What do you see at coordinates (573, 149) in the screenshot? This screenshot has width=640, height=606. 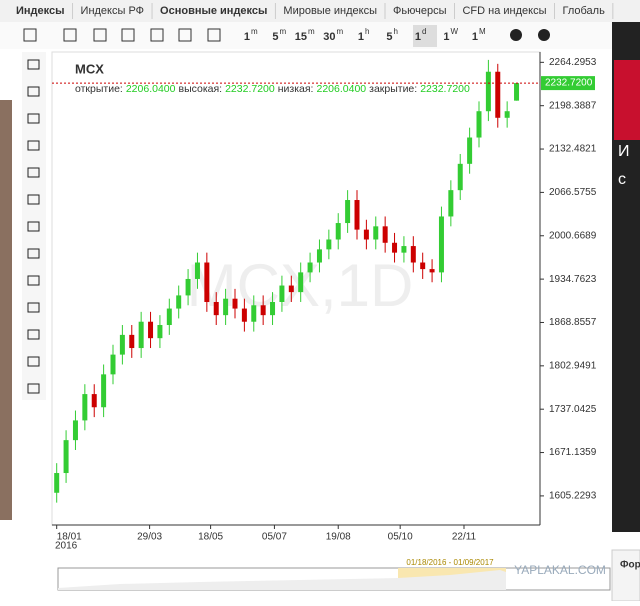 I see `y-tick-label: 2132.4821` at bounding box center [573, 149].